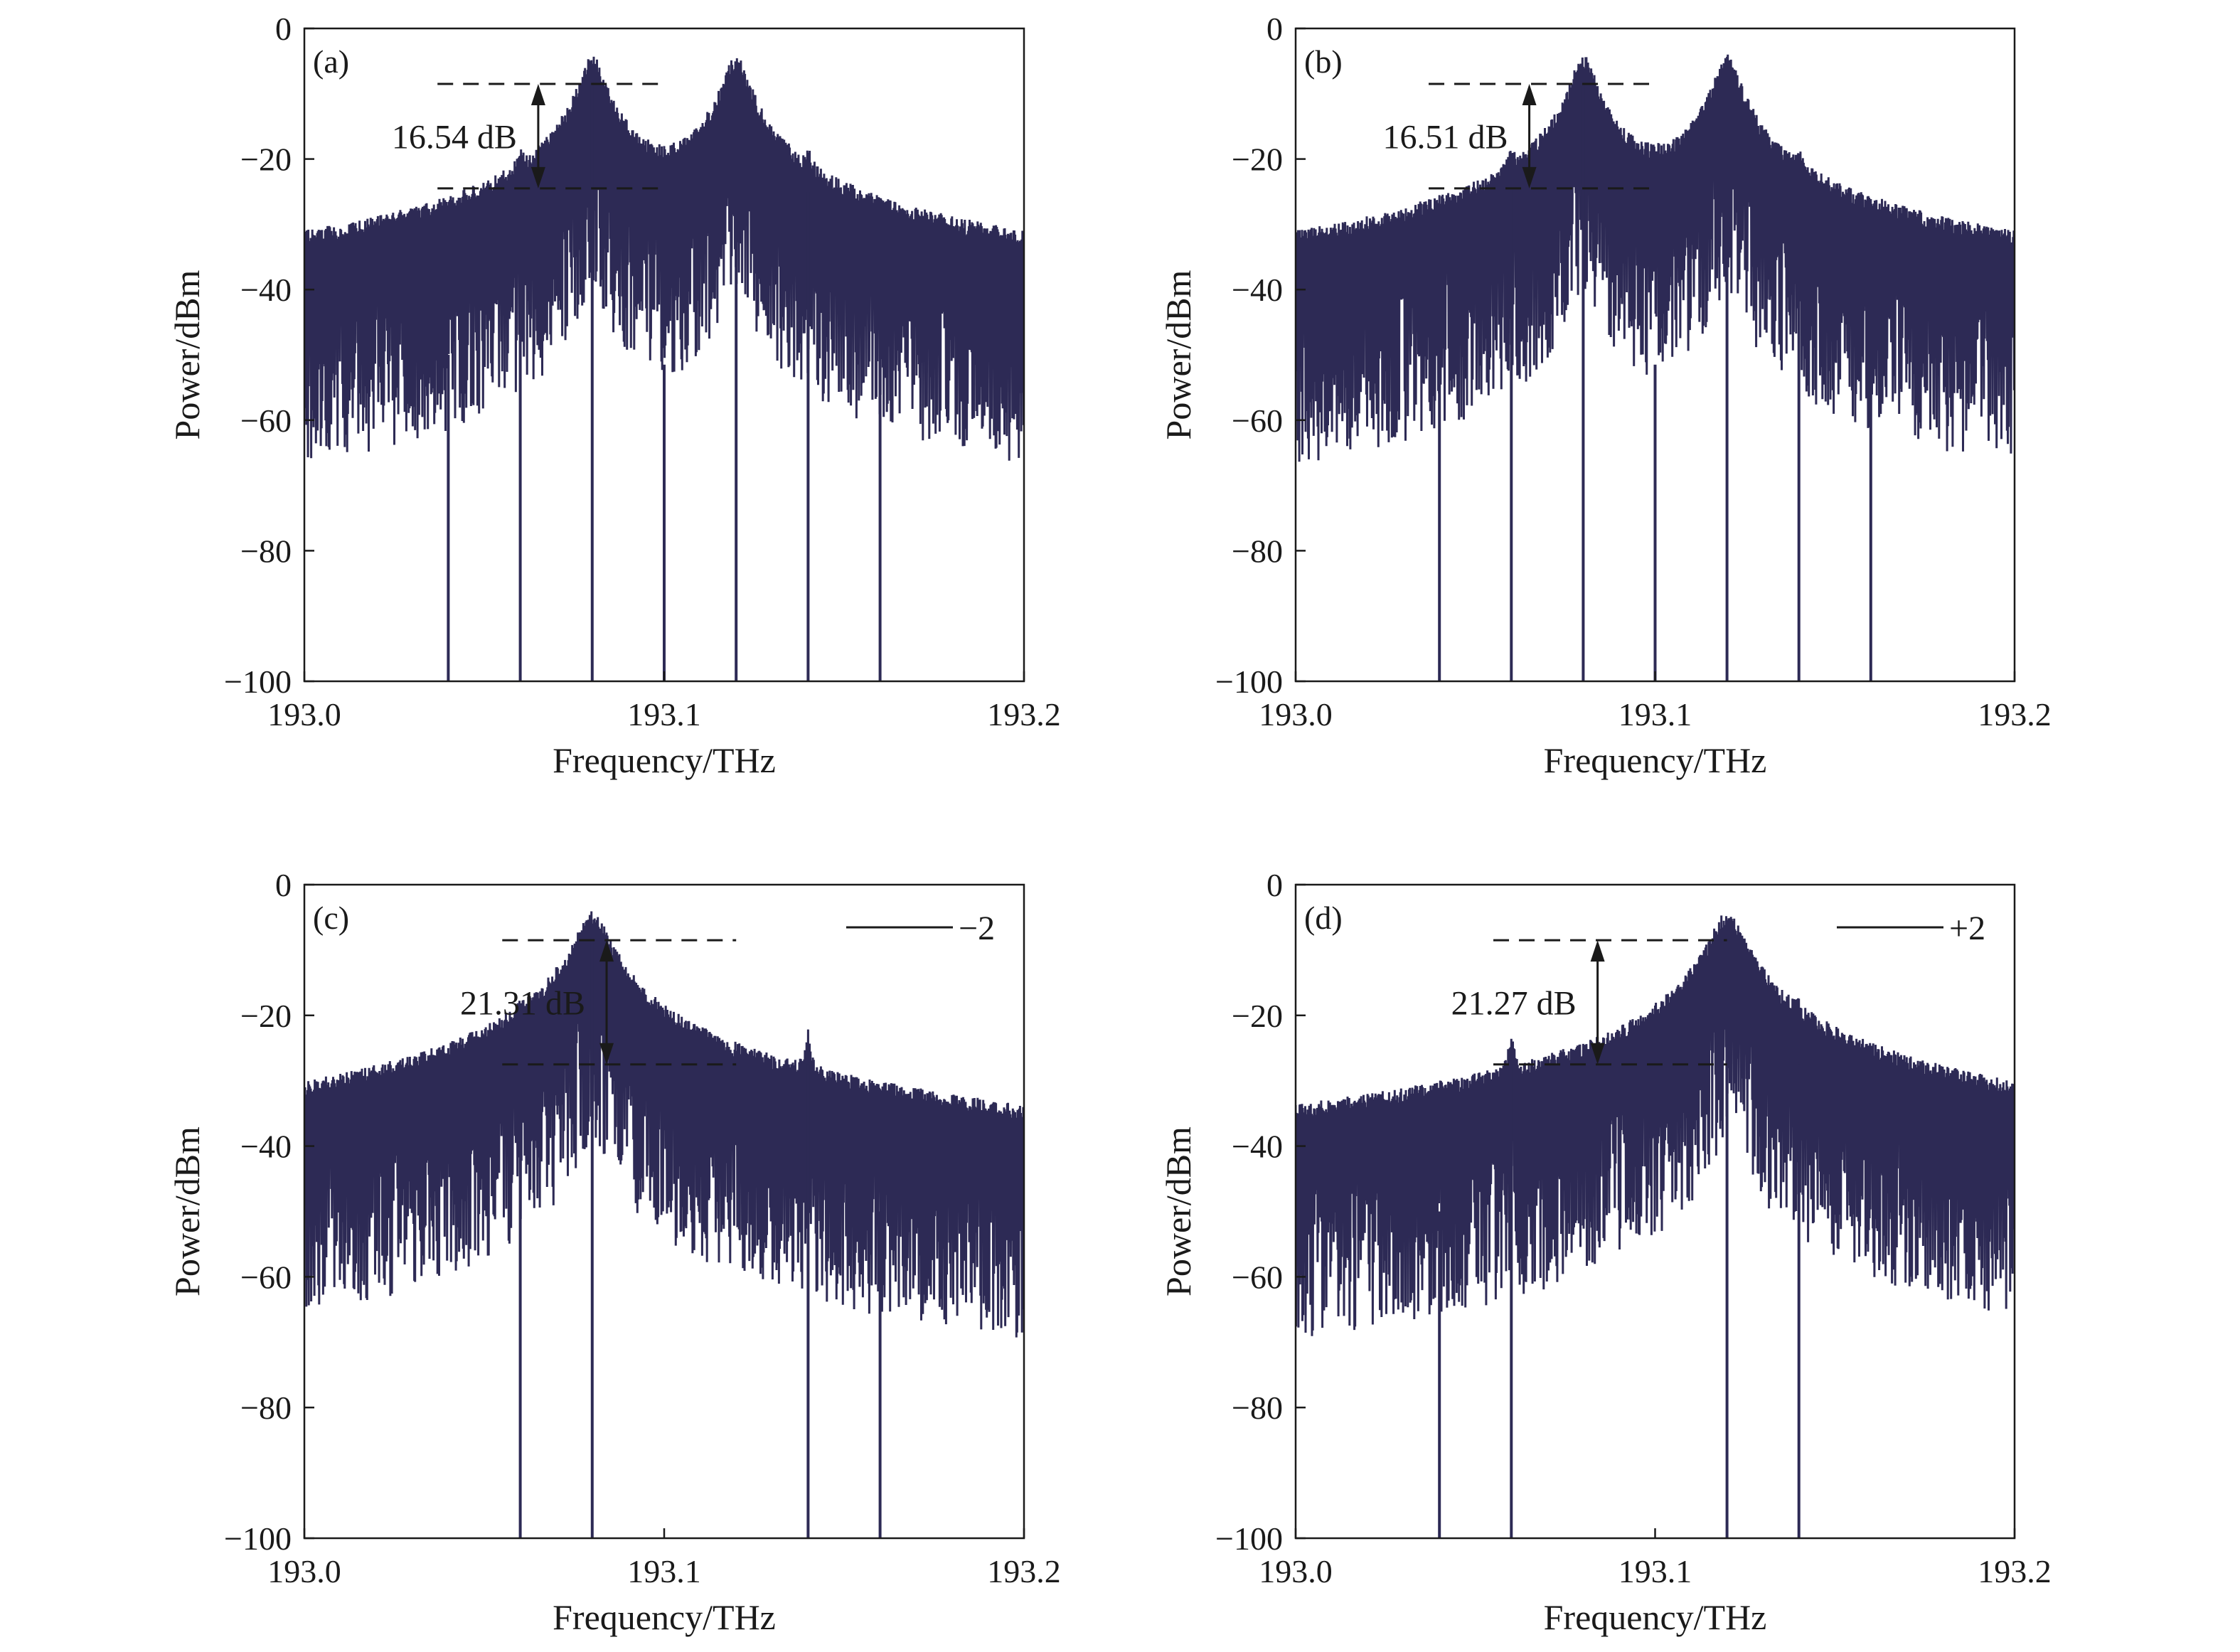 The width and height of the screenshot is (2240, 1652). What do you see at coordinates (1323, 61) in the screenshot?
I see `panel-label: (b)` at bounding box center [1323, 61].